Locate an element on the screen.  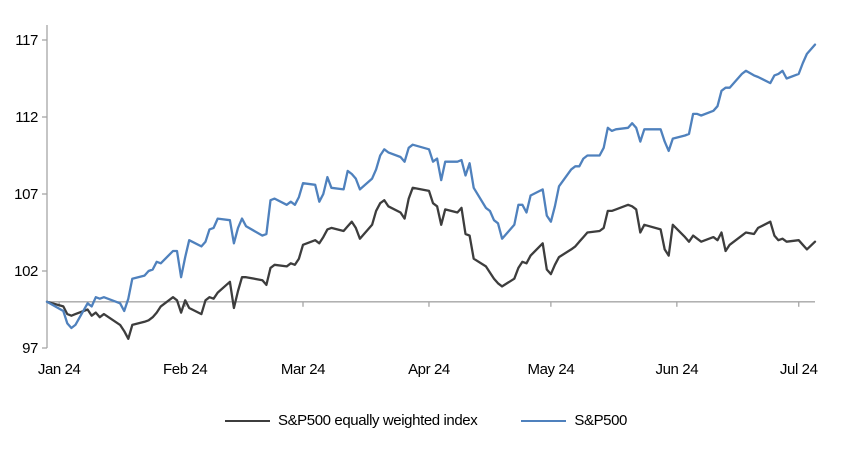
legend-label-equal-weight: S&P500 equally weighted index is located at coordinates (377, 420).